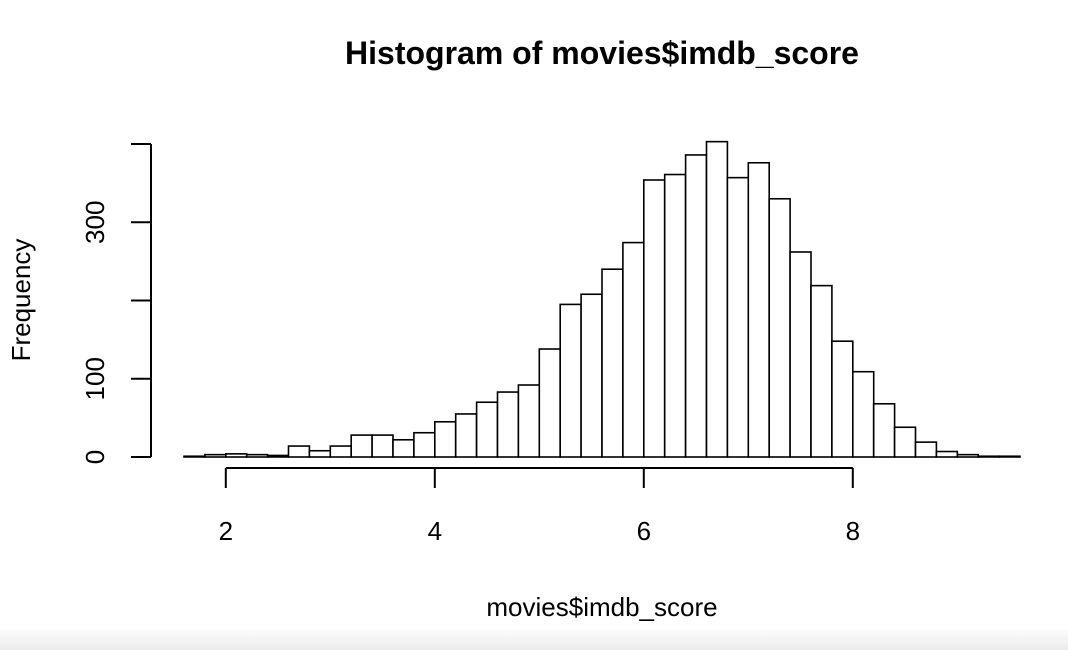  Describe the element at coordinates (116, 303) in the screenshot. I see `y-axis: 0 100 300` at that location.